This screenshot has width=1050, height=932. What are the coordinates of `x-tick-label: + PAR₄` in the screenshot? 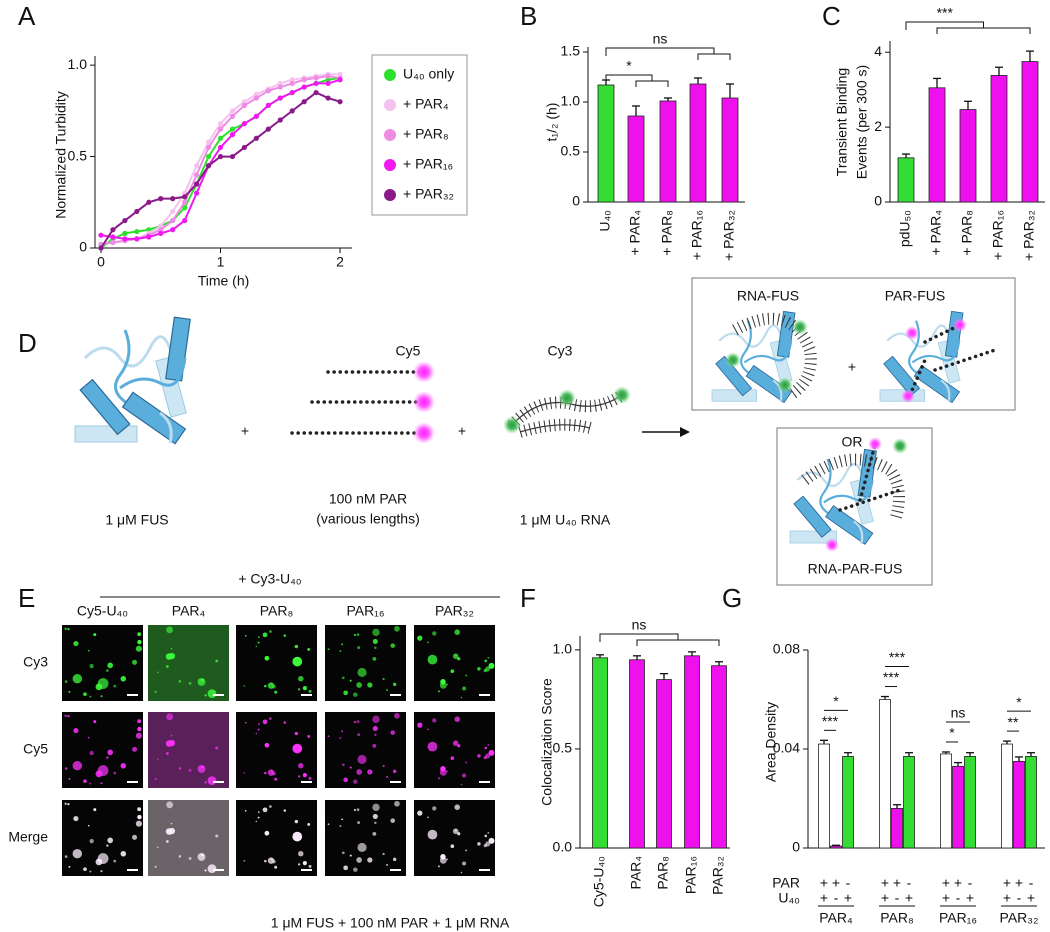 It's located at (936, 233).